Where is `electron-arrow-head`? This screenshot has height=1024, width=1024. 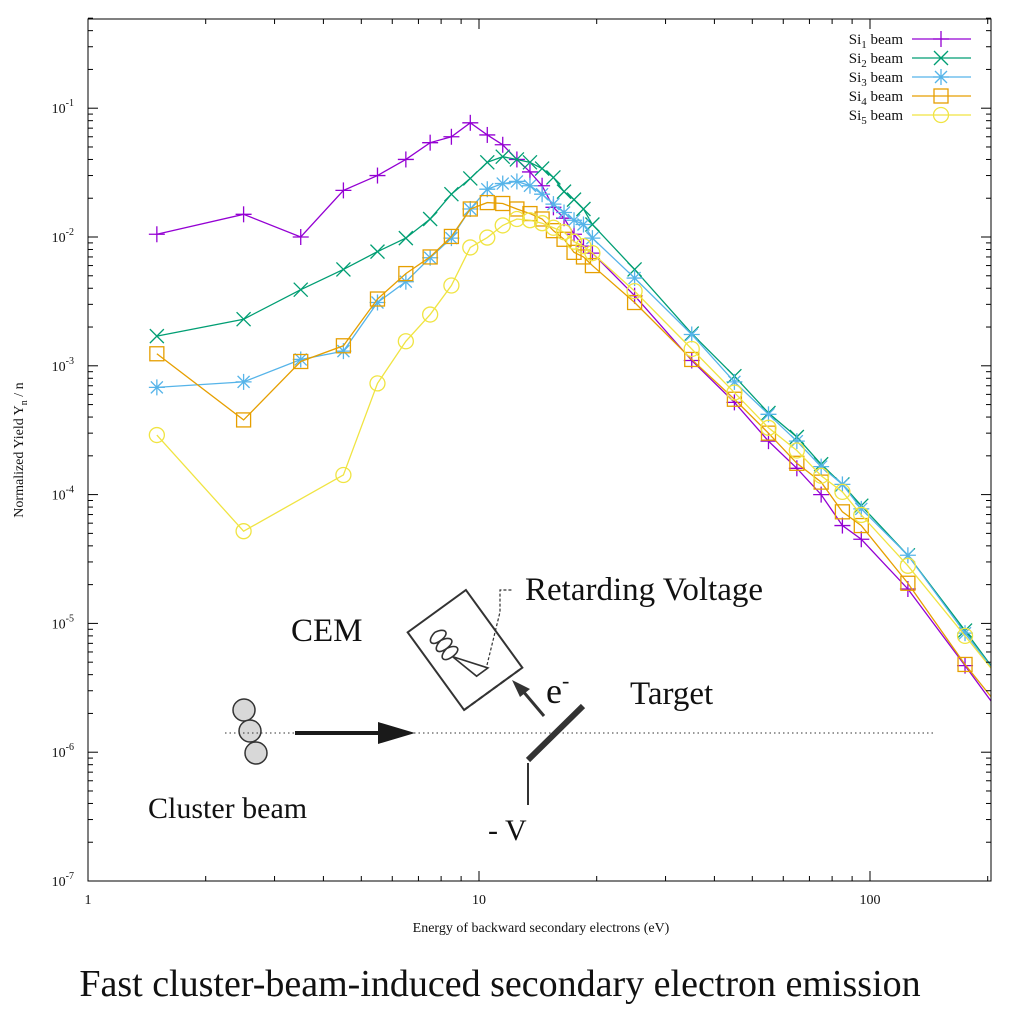
electron-arrow-head is located at coordinates (521, 688).